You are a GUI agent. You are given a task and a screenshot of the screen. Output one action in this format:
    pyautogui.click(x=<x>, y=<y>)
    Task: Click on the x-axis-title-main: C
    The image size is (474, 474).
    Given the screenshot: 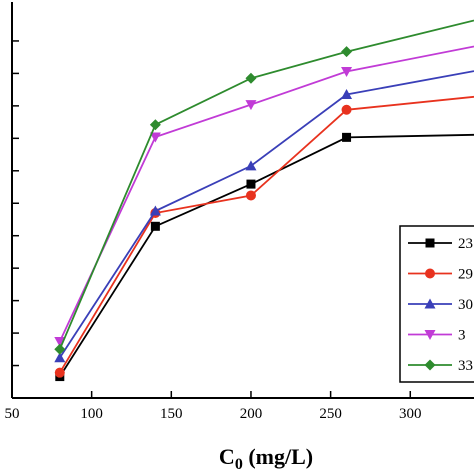 What is the action you would take?
    pyautogui.click(x=227, y=456)
    